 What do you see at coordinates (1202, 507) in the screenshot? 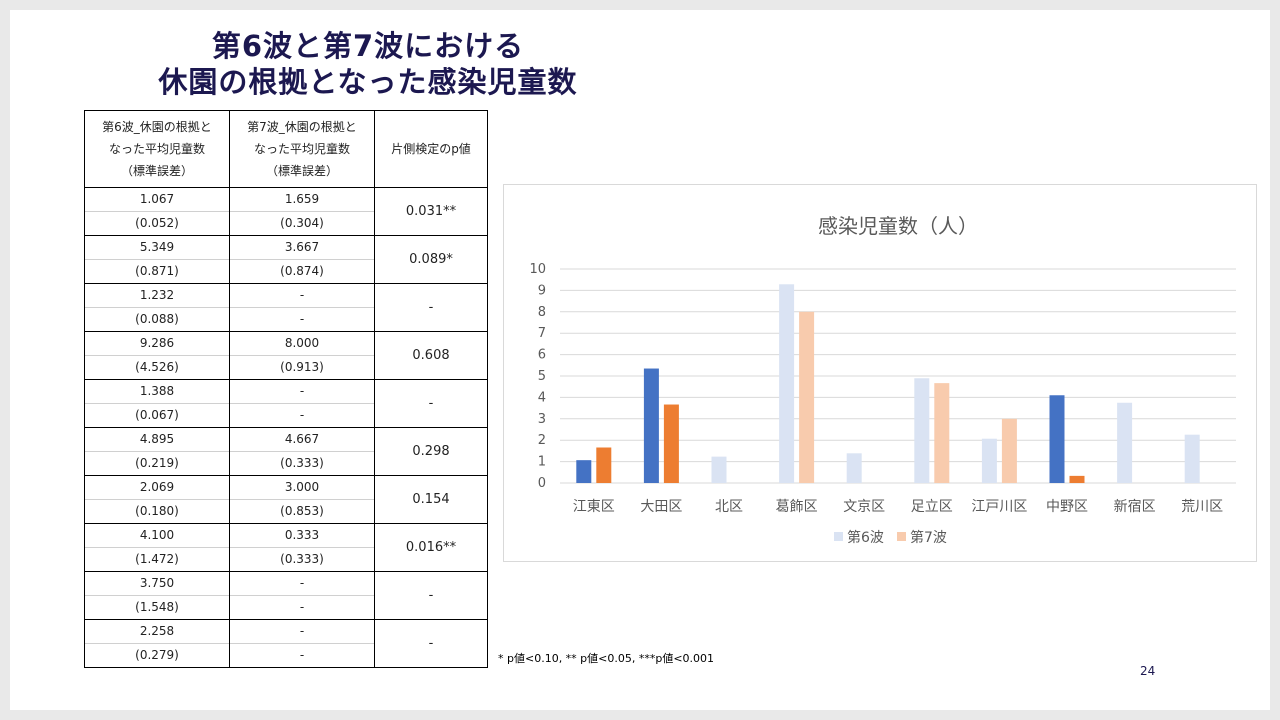
I see `x-tick-label: 荒川区` at bounding box center [1202, 507].